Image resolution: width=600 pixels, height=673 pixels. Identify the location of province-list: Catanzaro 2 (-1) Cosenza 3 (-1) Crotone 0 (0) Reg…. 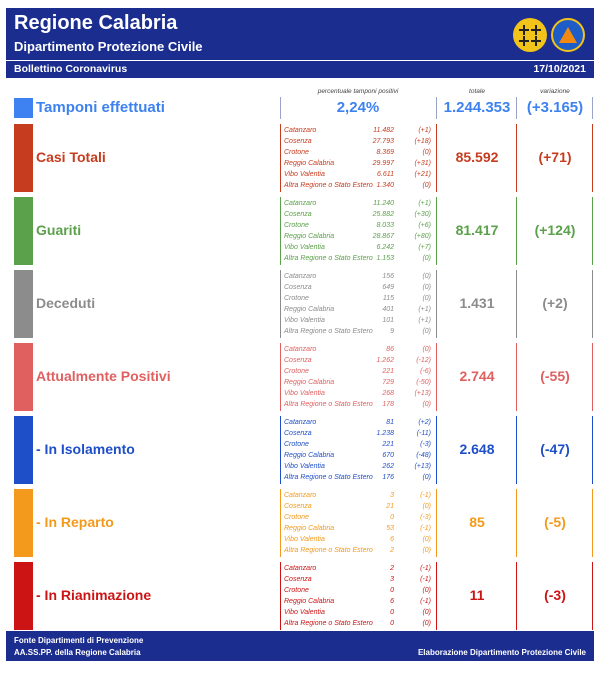
(358, 596).